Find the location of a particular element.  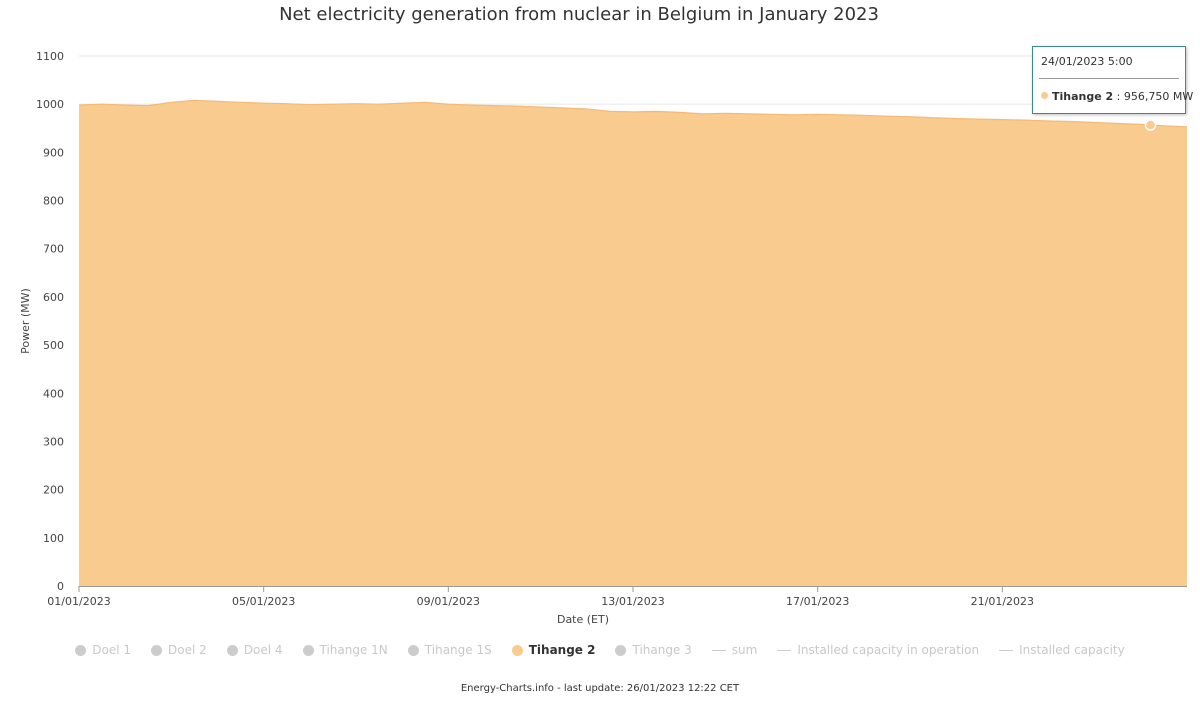

legend-item-tihange-1s: Tihange 1S is located at coordinates (449, 650).